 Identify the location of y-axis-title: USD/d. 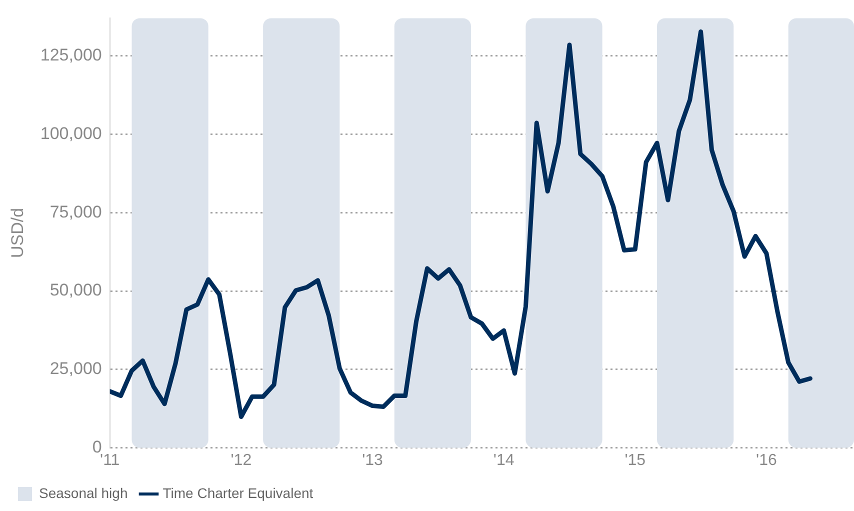
(17, 233).